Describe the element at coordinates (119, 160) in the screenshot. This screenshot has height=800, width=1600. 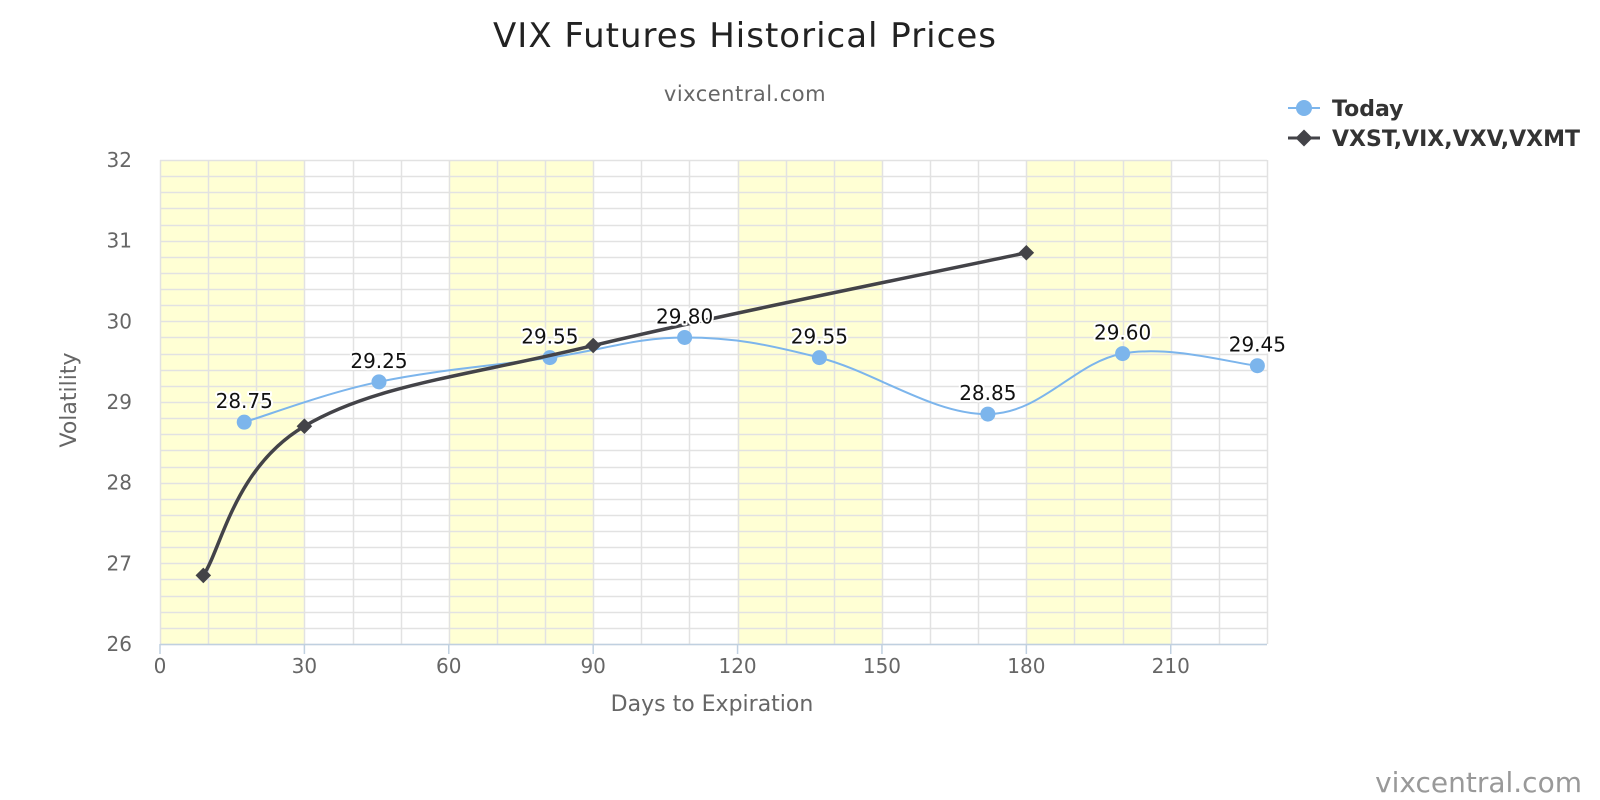
I see `y-tick-label: 32` at that location.